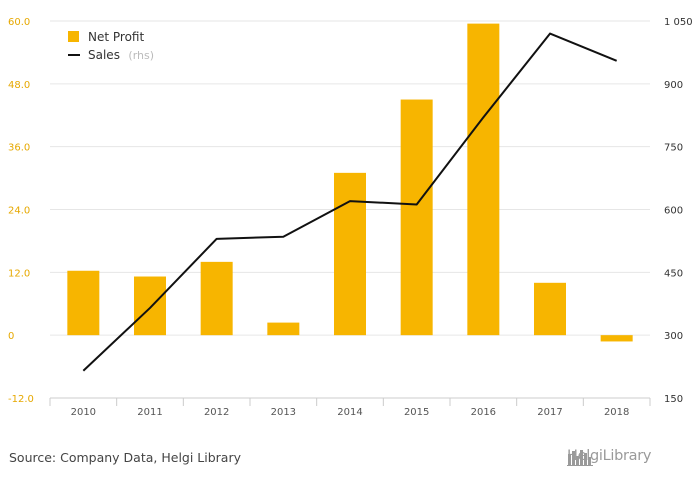  I want to click on x-tick-label: 2016, so click(483, 412).